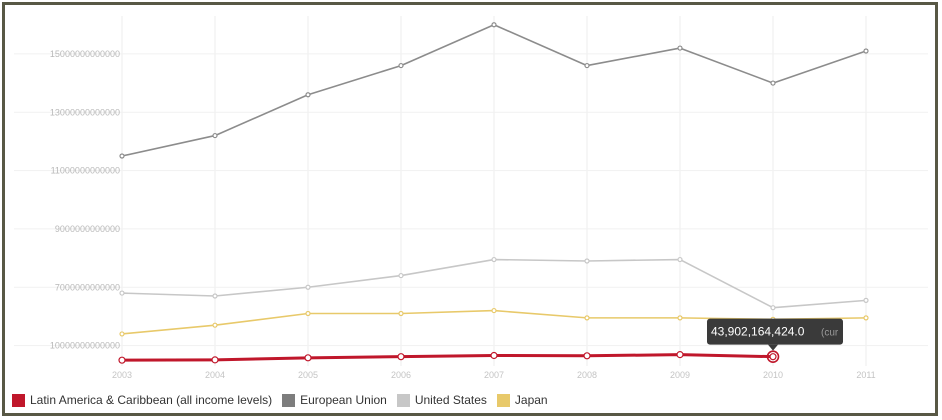 The image size is (942, 420). I want to click on tooltip-arrow, so click(773, 347).